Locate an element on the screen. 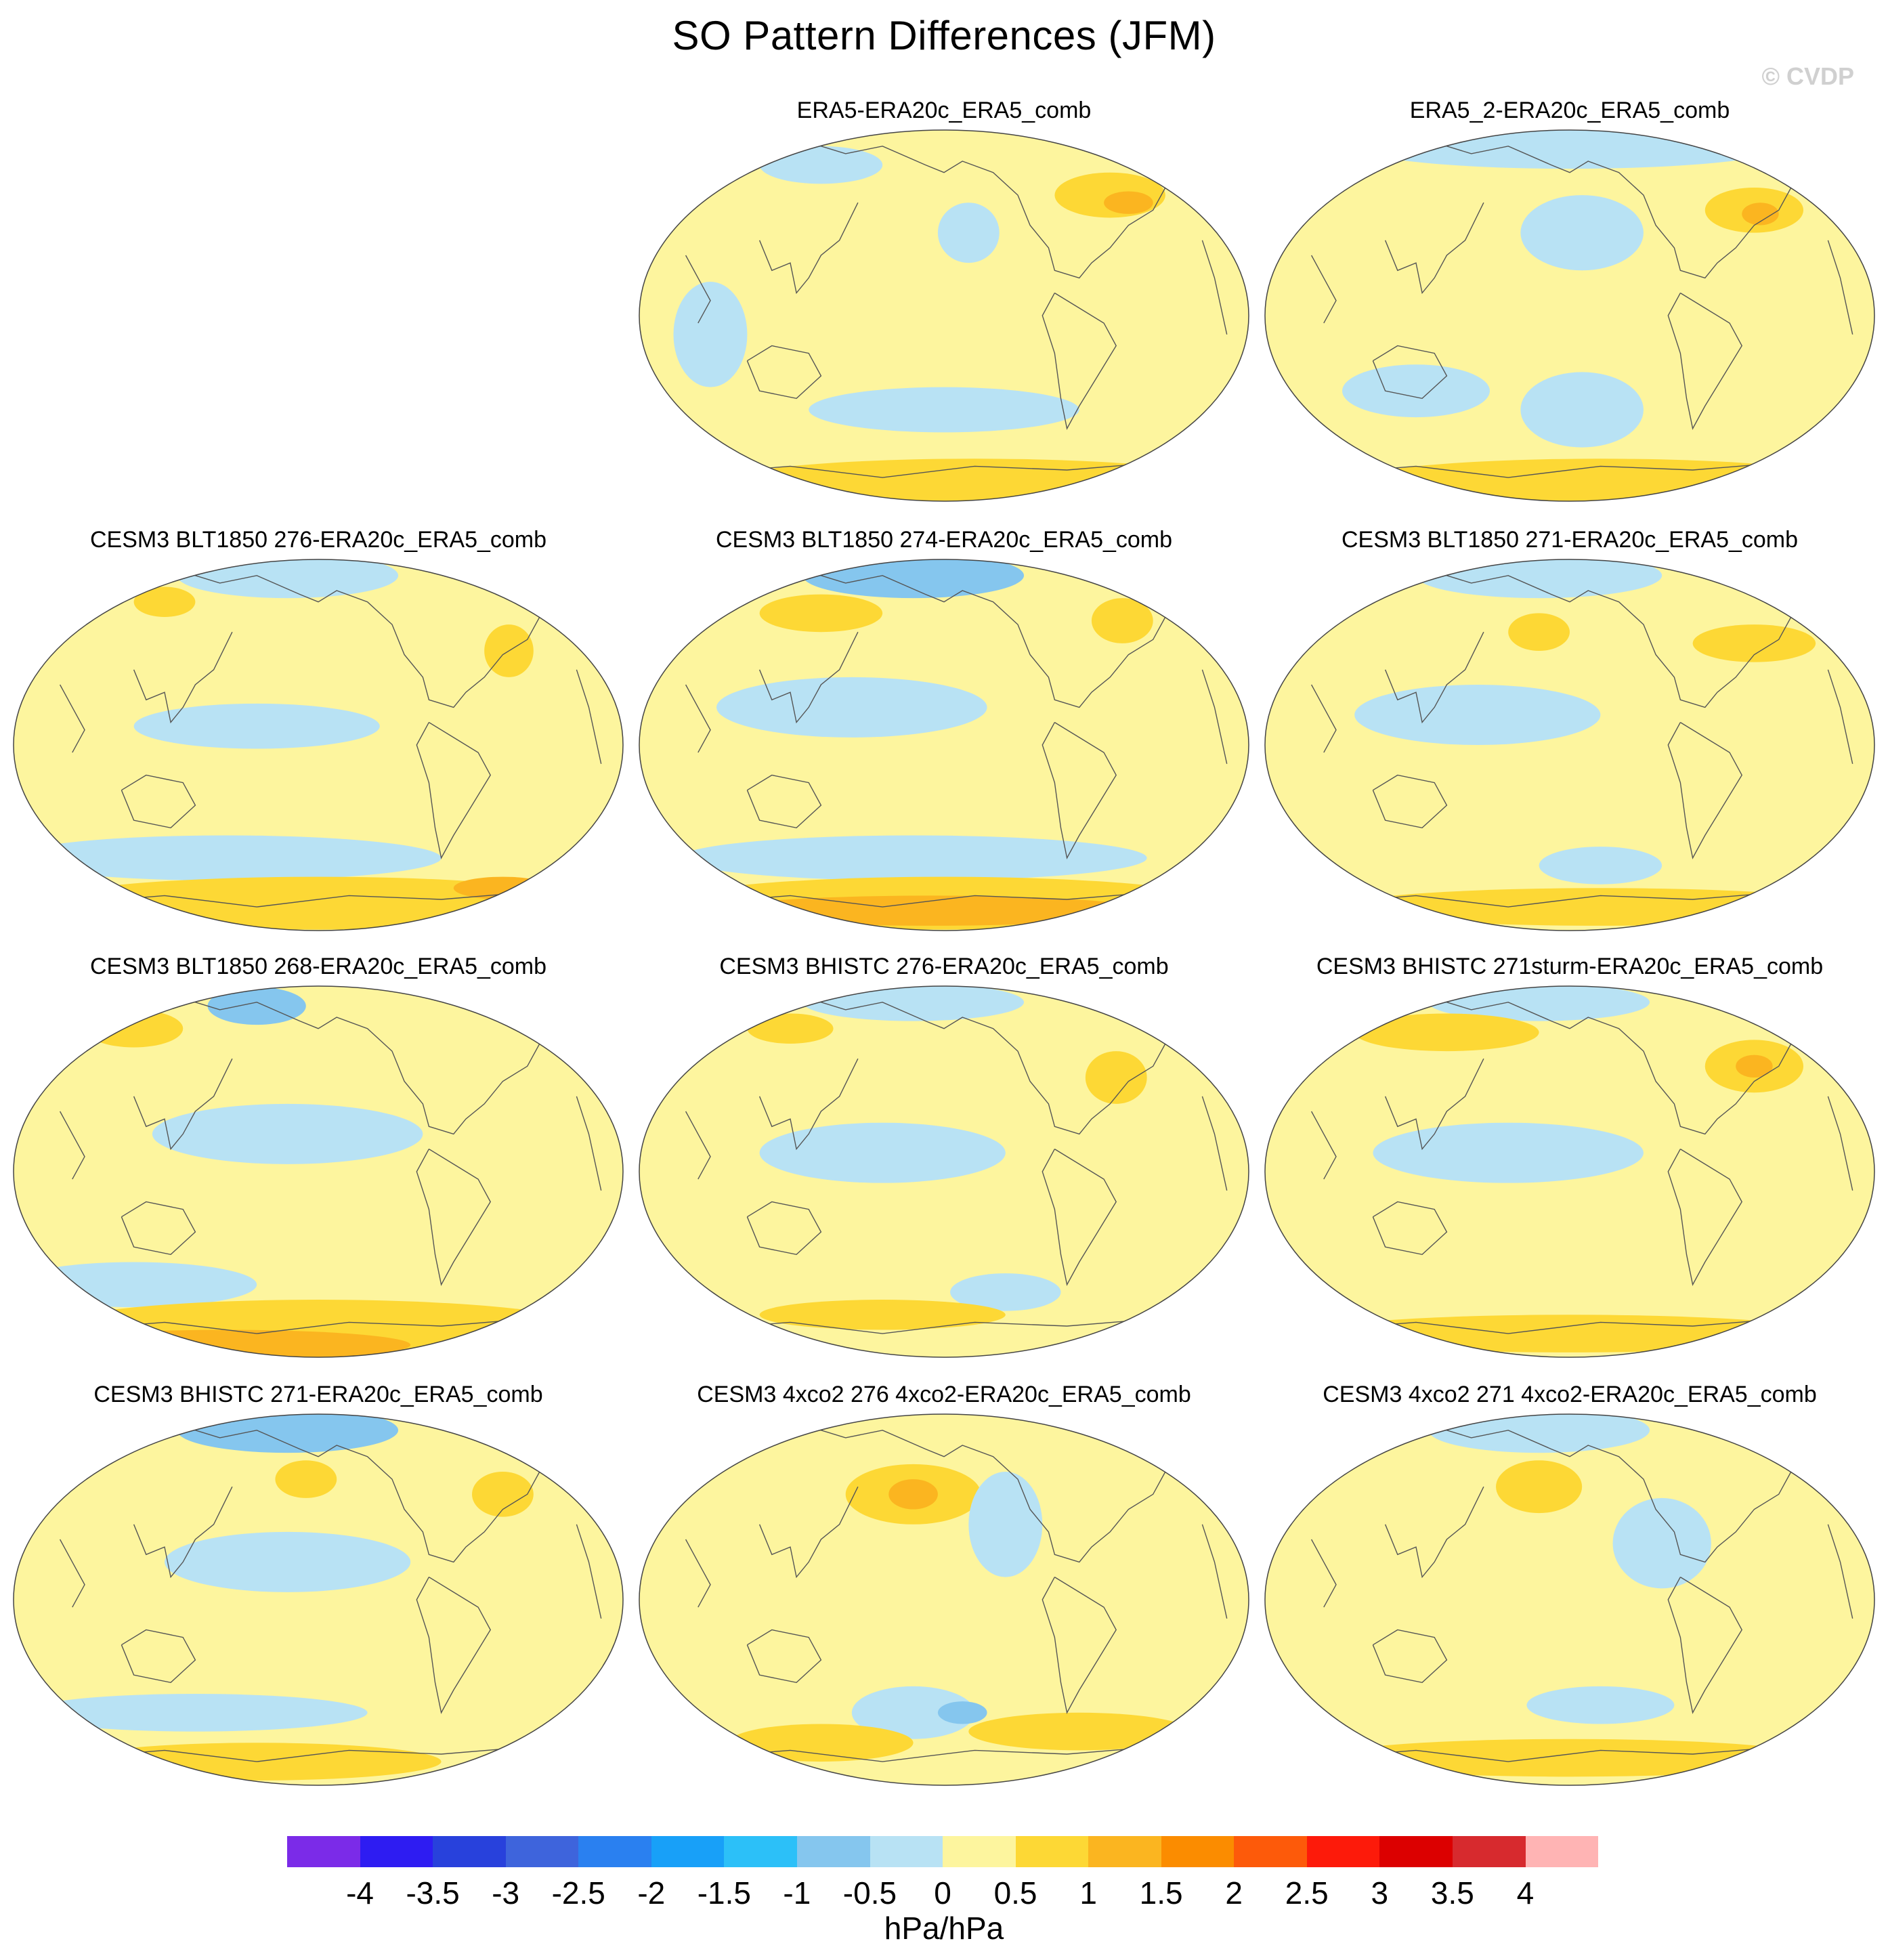 This screenshot has width=1888, height=1960. copyright-watermark: © CVDP is located at coordinates (1807, 76).